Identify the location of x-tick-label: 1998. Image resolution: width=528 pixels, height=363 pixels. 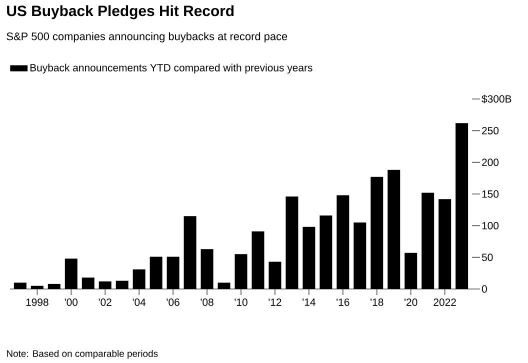
(37, 302).